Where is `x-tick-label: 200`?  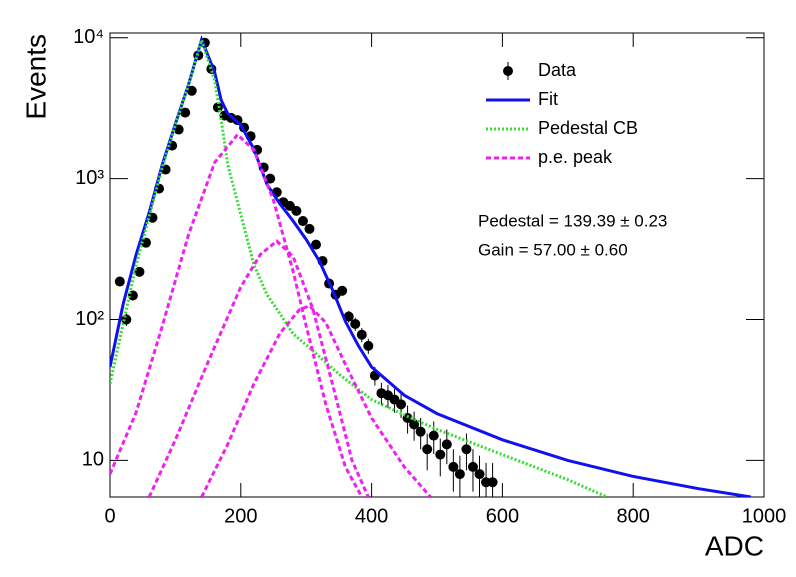
x-tick-label: 200 is located at coordinates (240, 516).